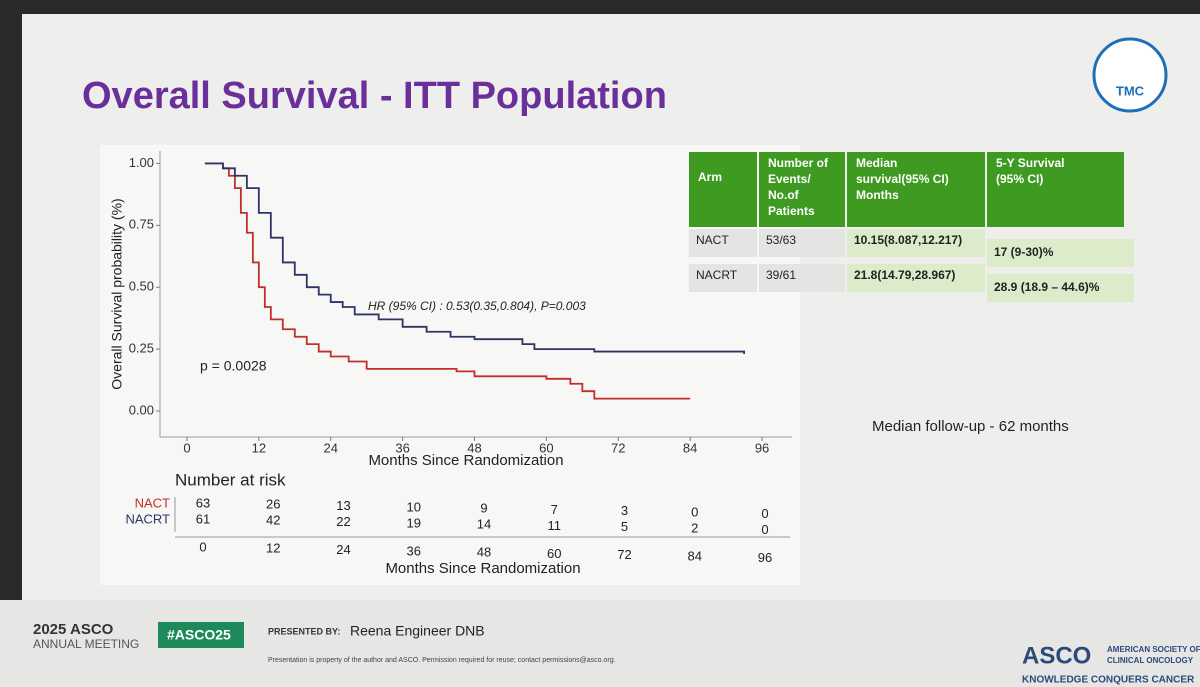 The width and height of the screenshot is (1200, 687). I want to click on hashtag-box, so click(201, 635).